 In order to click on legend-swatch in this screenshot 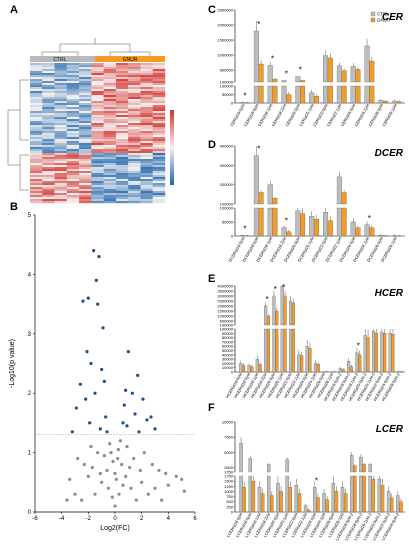, I will do `click(373, 14)`.